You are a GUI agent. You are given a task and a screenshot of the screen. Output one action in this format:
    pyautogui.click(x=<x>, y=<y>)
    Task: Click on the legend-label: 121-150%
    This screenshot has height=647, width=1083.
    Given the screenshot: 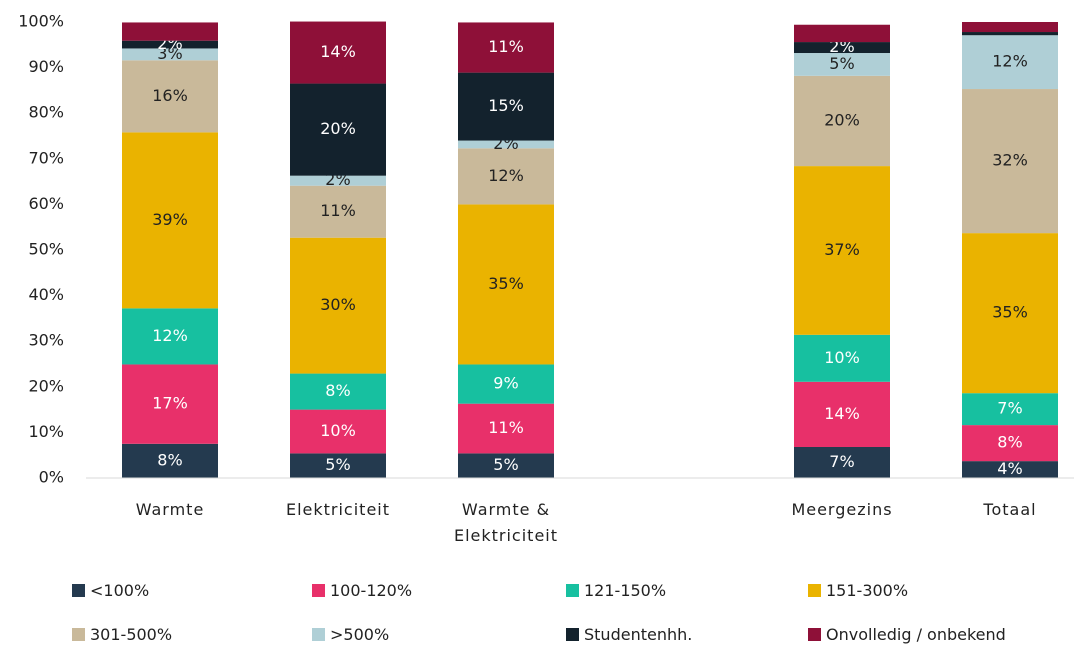 What is the action you would take?
    pyautogui.click(x=625, y=590)
    